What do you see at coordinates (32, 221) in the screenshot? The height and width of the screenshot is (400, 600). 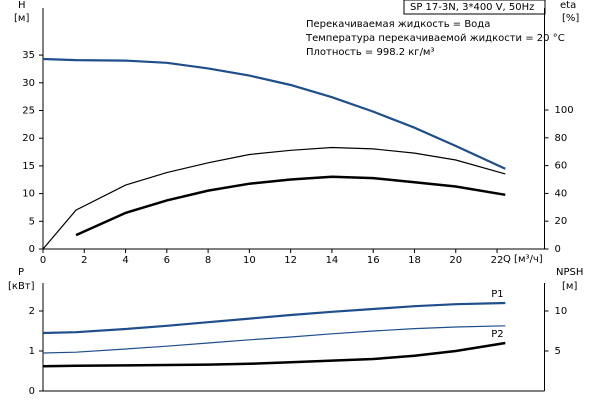 I see `y-tick-label: 5` at bounding box center [32, 221].